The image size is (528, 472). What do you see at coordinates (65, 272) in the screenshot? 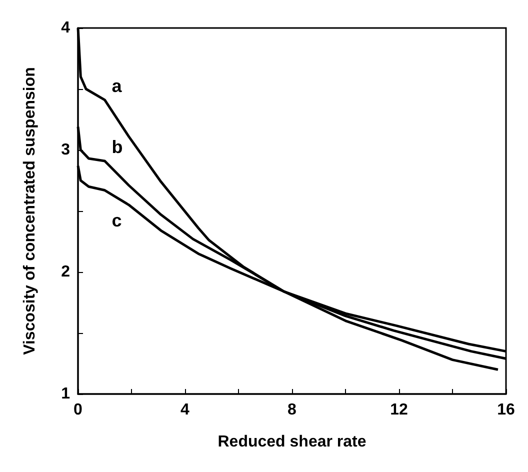
I see `y-tick-label: 2` at bounding box center [65, 272].